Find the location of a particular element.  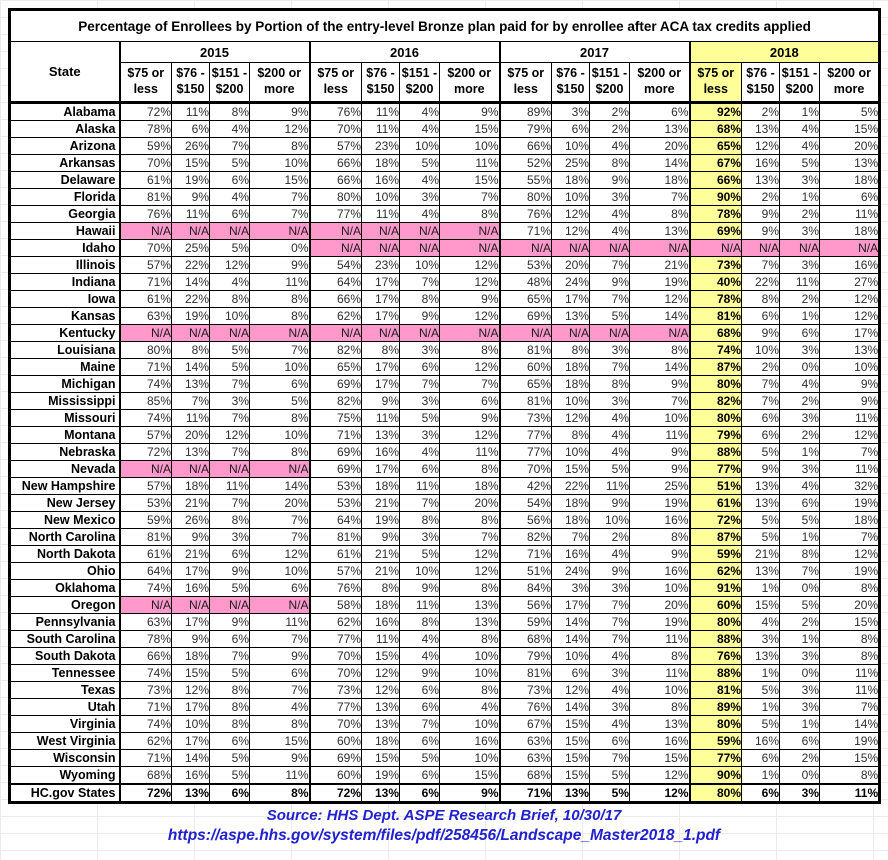

range-column-header: $200 or more is located at coordinates (279, 83).